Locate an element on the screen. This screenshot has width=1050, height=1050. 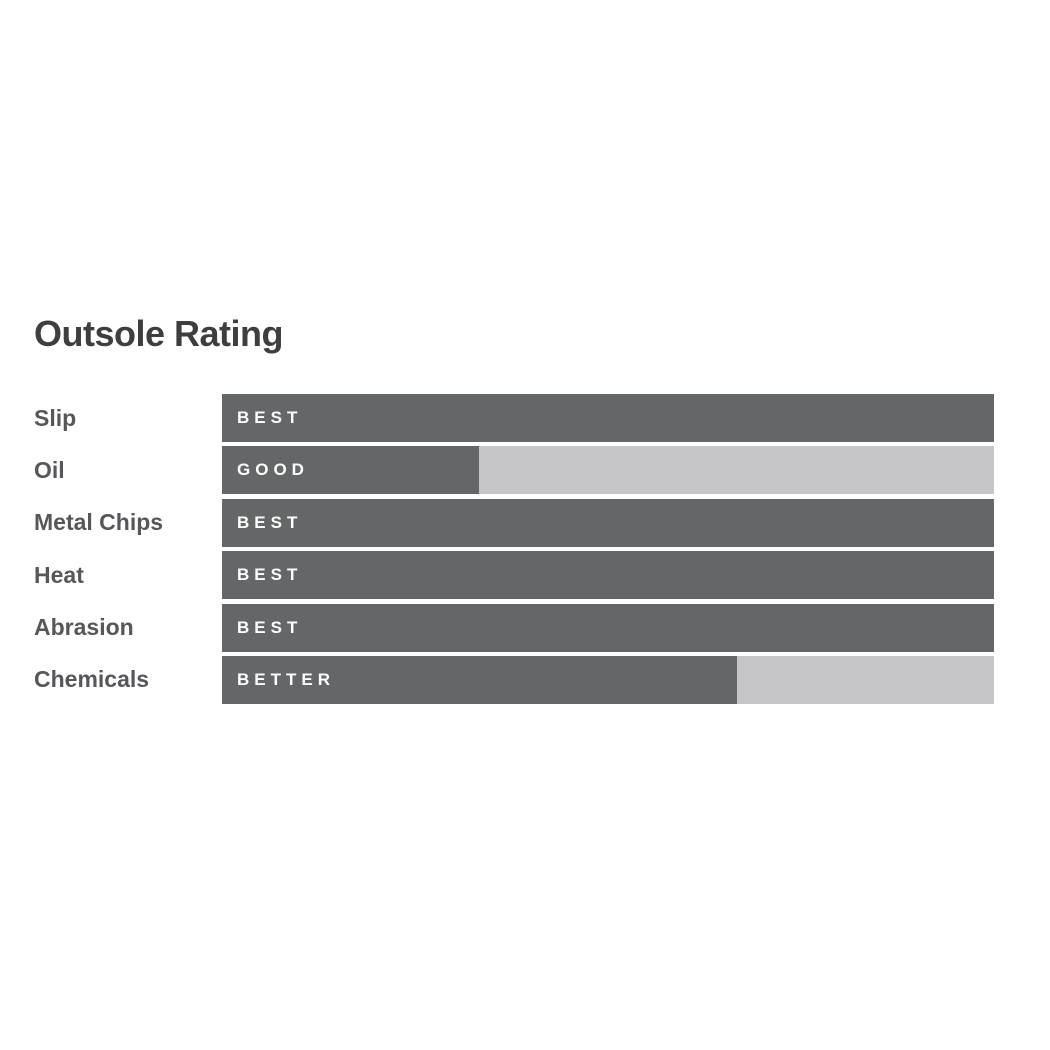
rating-category-label: Abrasion is located at coordinates (84, 627).